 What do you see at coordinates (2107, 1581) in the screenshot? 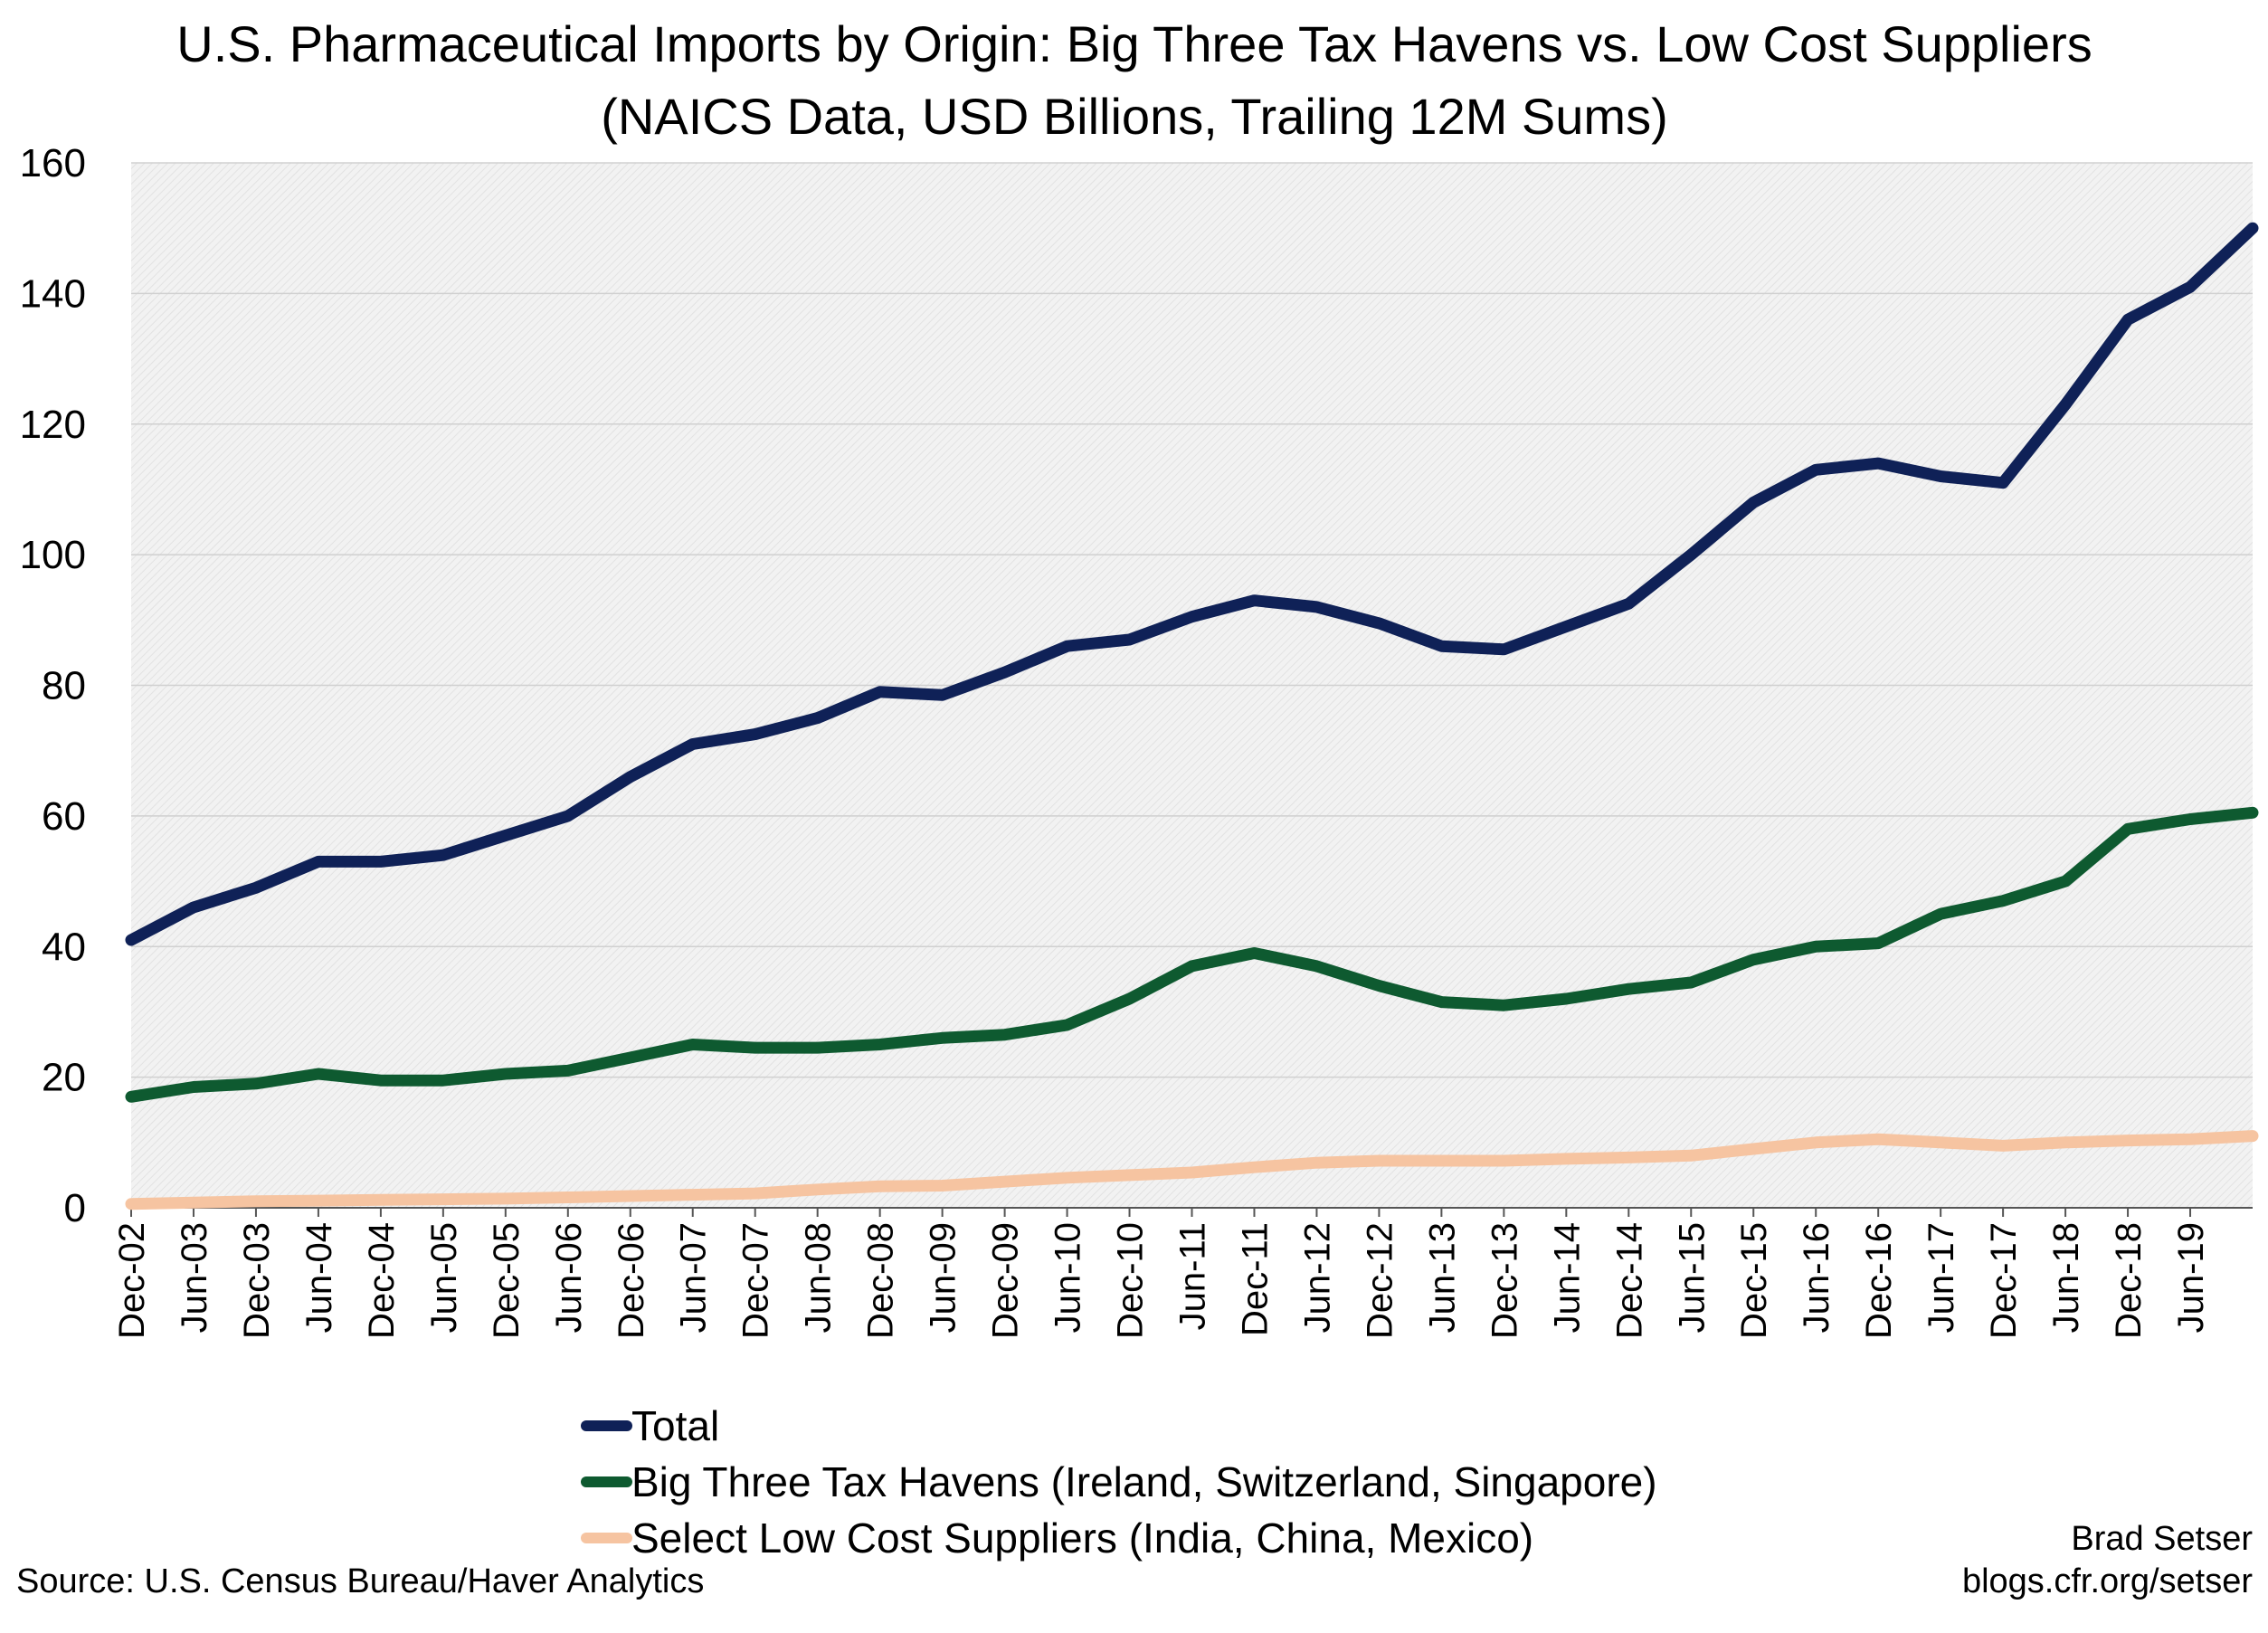
I see `site-credit: blogs.cfr.org/setser` at bounding box center [2107, 1581].